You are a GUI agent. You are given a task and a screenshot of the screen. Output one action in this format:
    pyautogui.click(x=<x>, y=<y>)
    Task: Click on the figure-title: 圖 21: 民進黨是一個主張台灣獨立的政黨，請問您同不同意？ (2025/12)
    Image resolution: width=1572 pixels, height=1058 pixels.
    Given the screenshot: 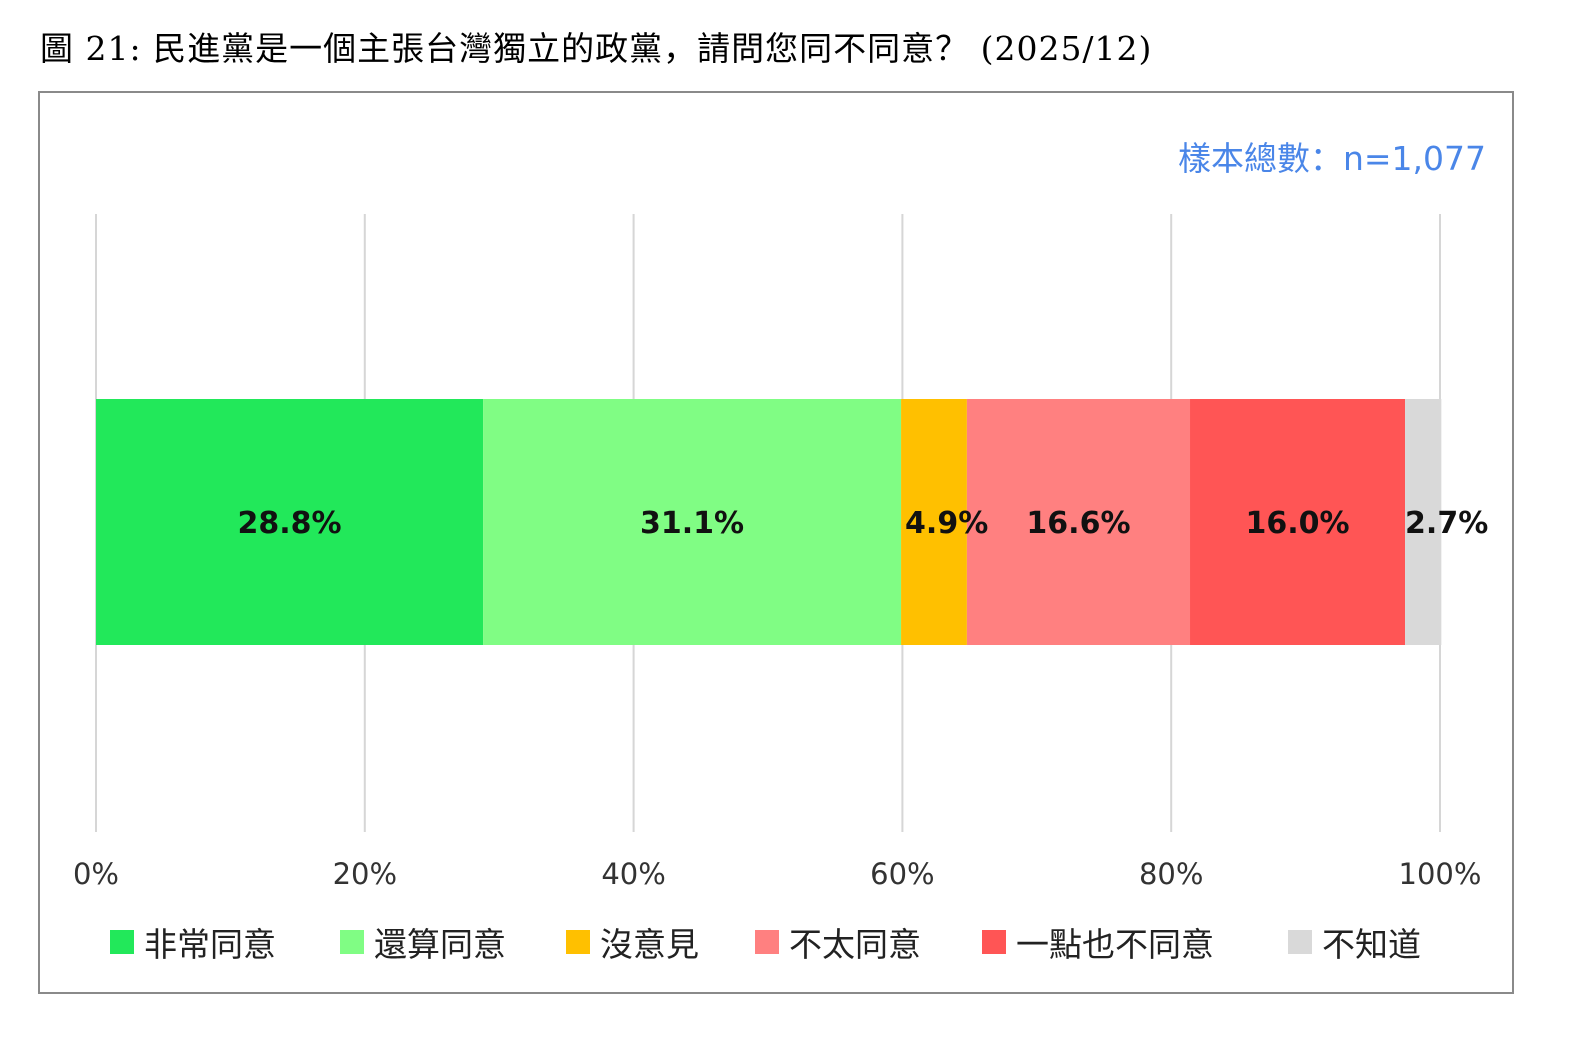 What is the action you would take?
    pyautogui.click(x=596, y=48)
    